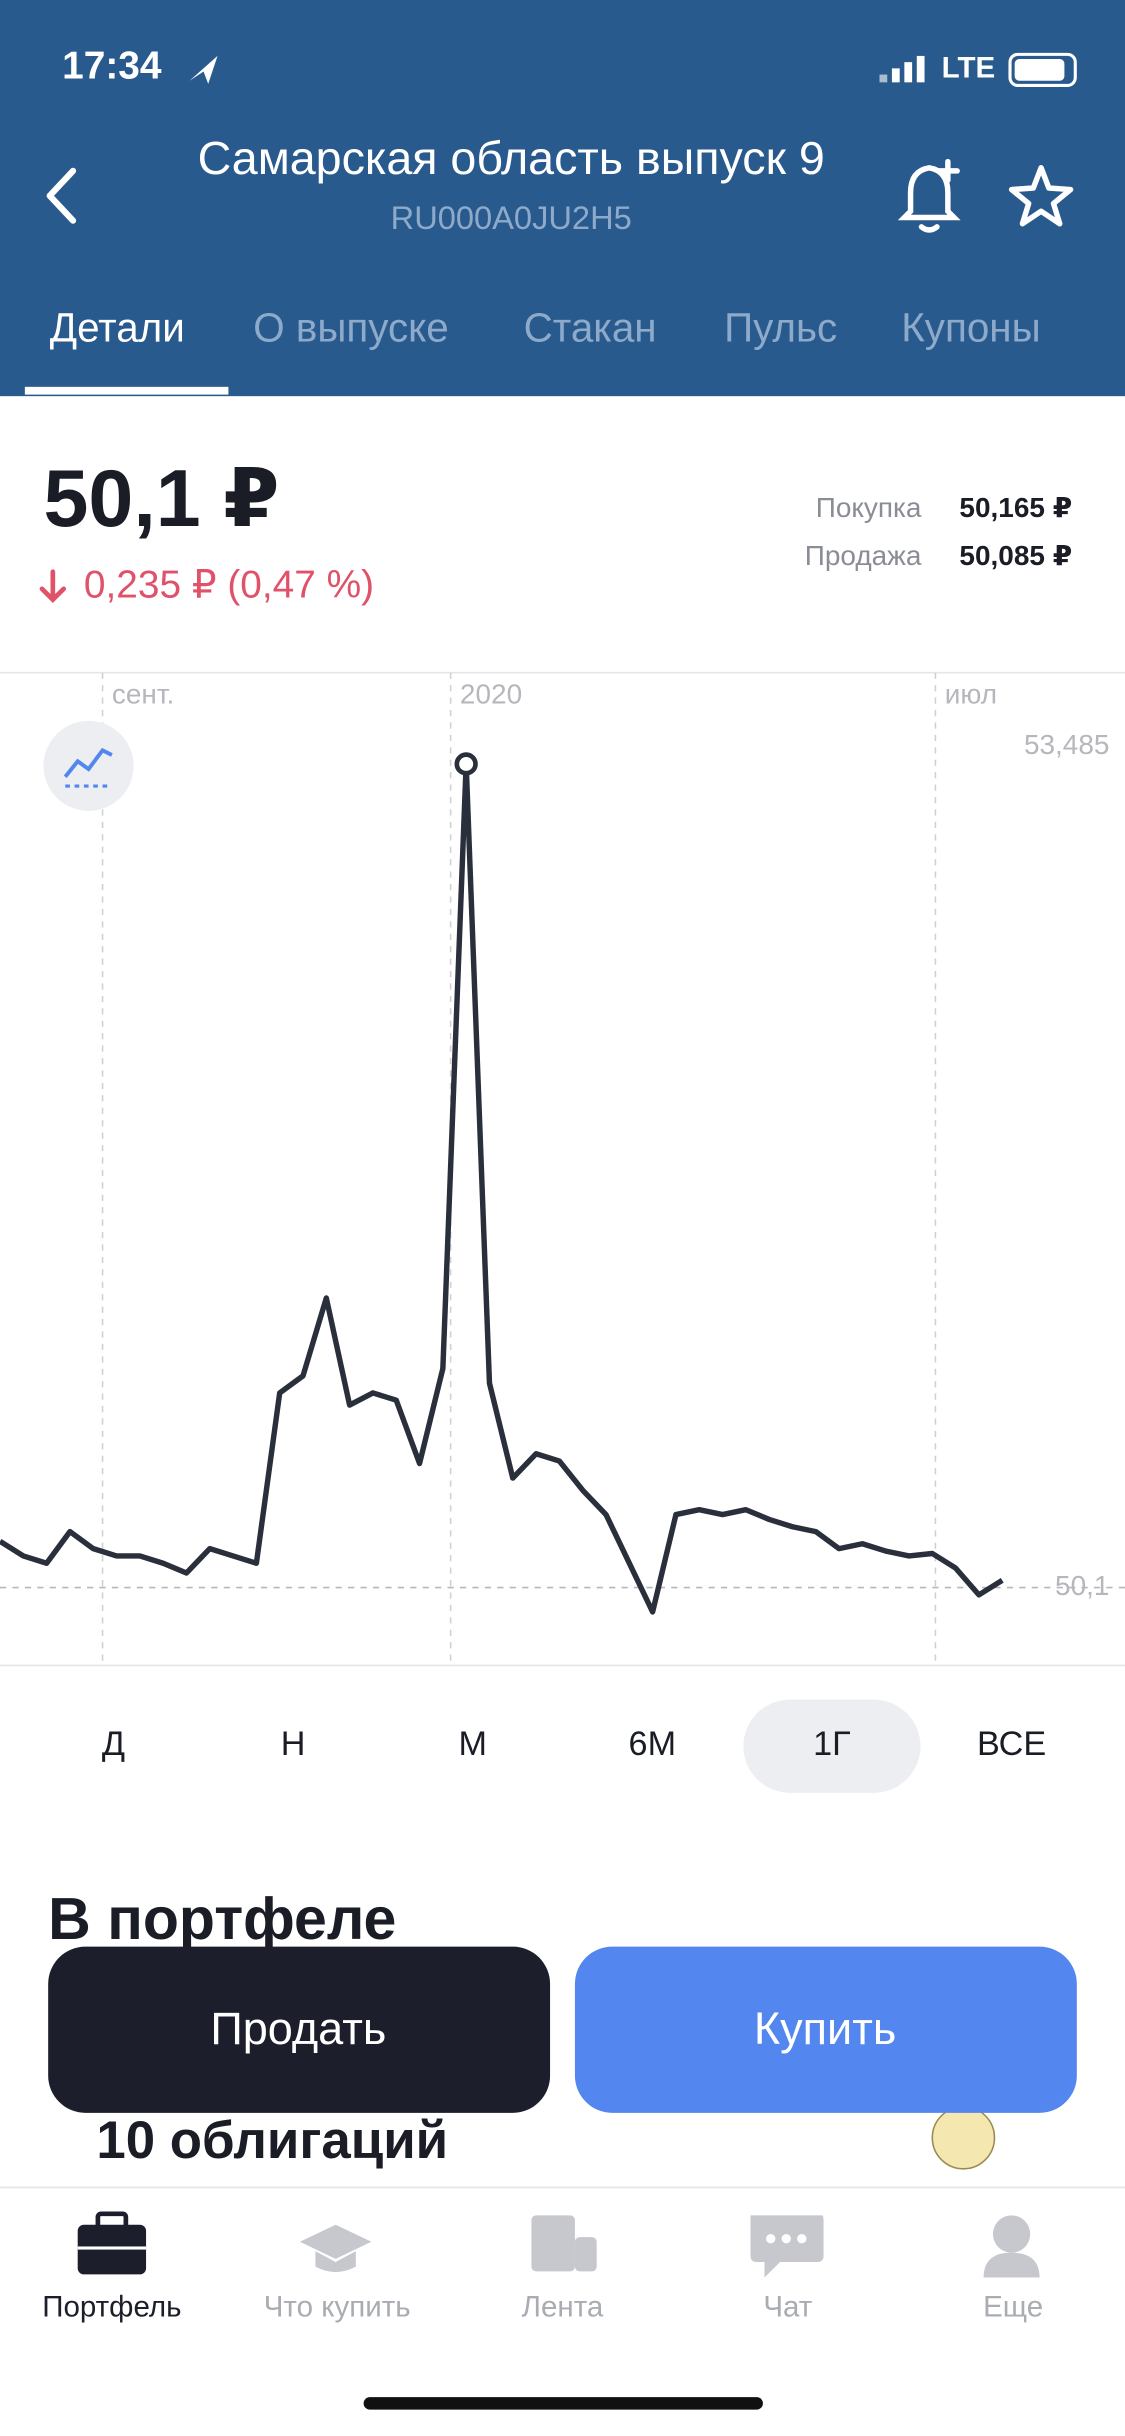 The image size is (1125, 2436). I want to click on x-label: июл, so click(971, 693).